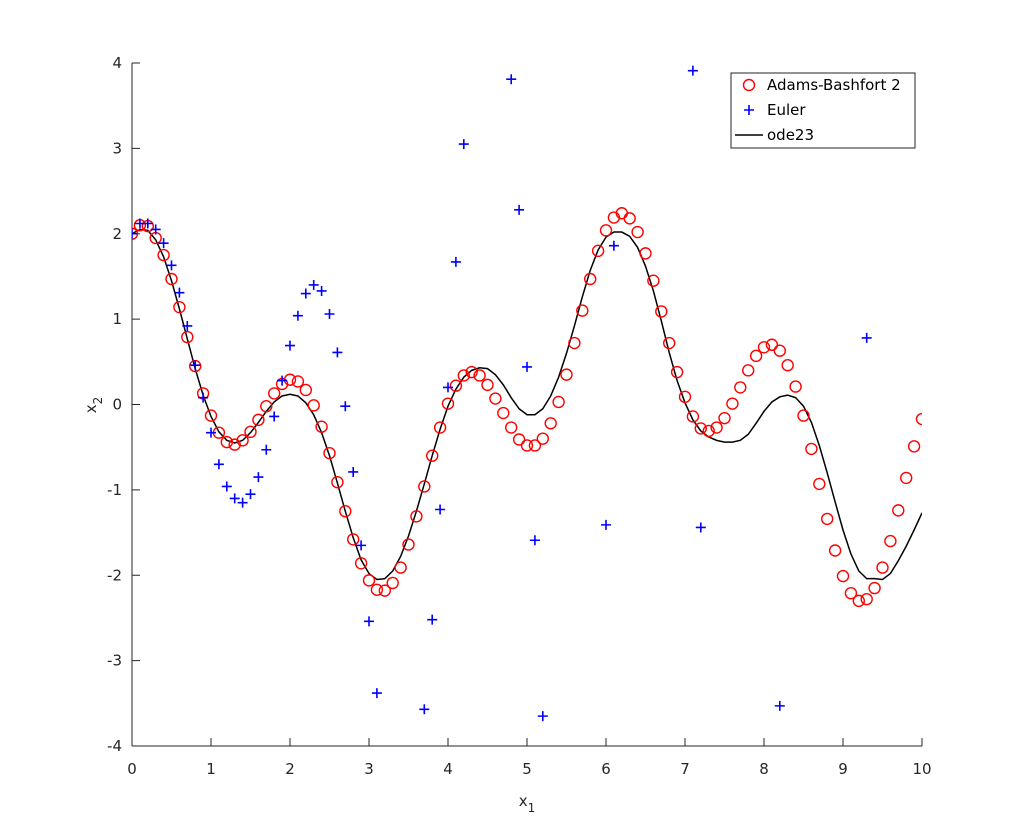  Describe the element at coordinates (606, 769) in the screenshot. I see `x-tick-label: 6` at that location.